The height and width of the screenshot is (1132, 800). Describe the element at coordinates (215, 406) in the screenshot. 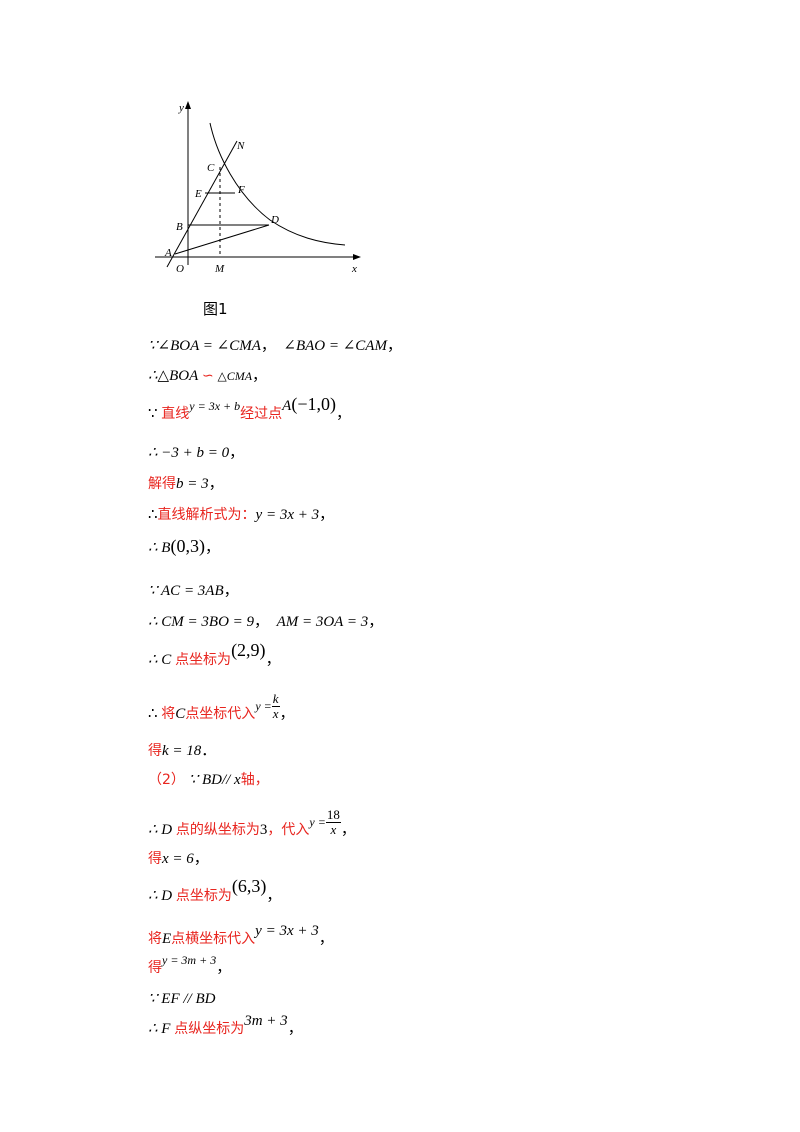

I see `l3-c: y = 3x + b` at that location.